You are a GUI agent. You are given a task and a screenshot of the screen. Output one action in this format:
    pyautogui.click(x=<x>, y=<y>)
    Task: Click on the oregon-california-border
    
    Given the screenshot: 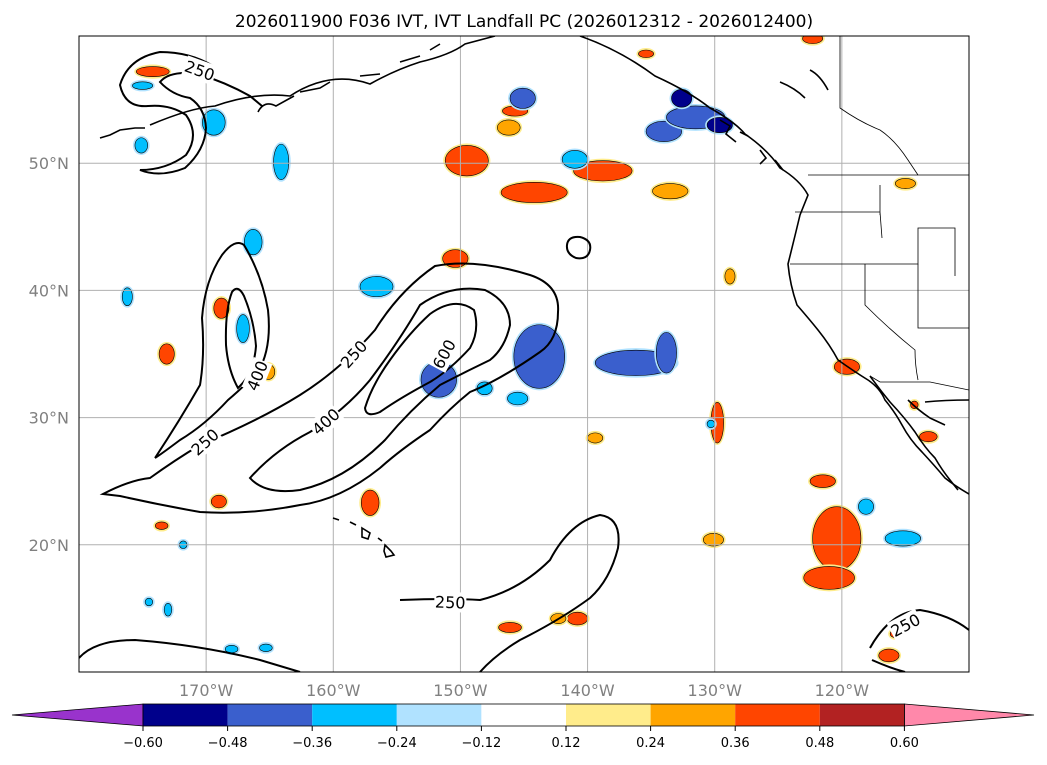 What is the action you would take?
    pyautogui.click(x=873, y=251)
    